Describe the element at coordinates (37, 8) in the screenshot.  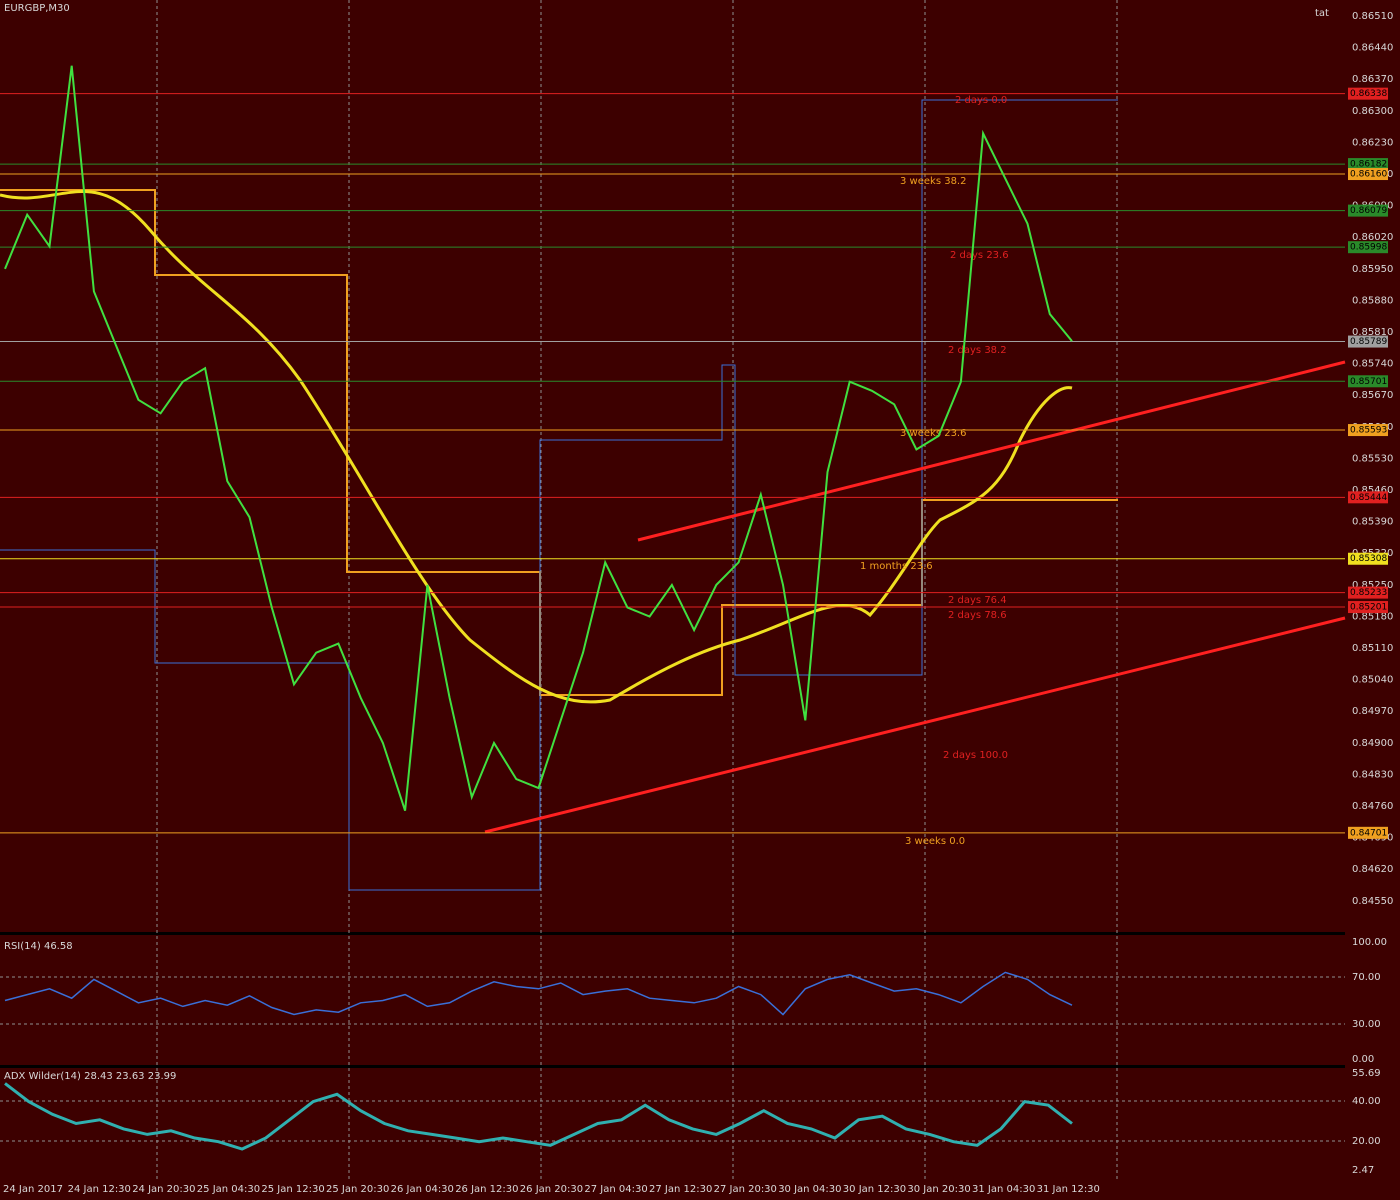
I see `symbol-title: EURGBP,M30` at that location.